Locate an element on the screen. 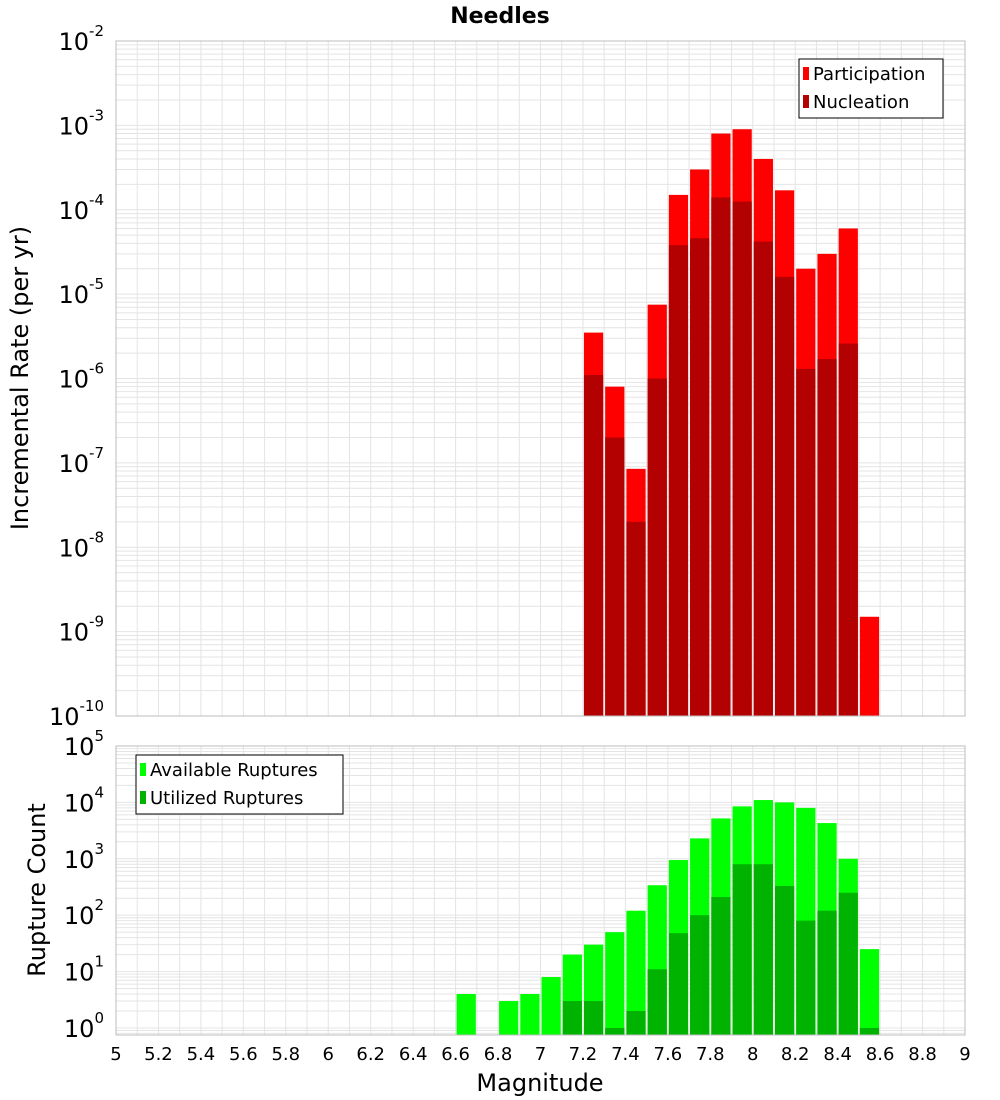 The image size is (1000, 1100). magnitude-tick-label: 5.2 is located at coordinates (158, 1054).